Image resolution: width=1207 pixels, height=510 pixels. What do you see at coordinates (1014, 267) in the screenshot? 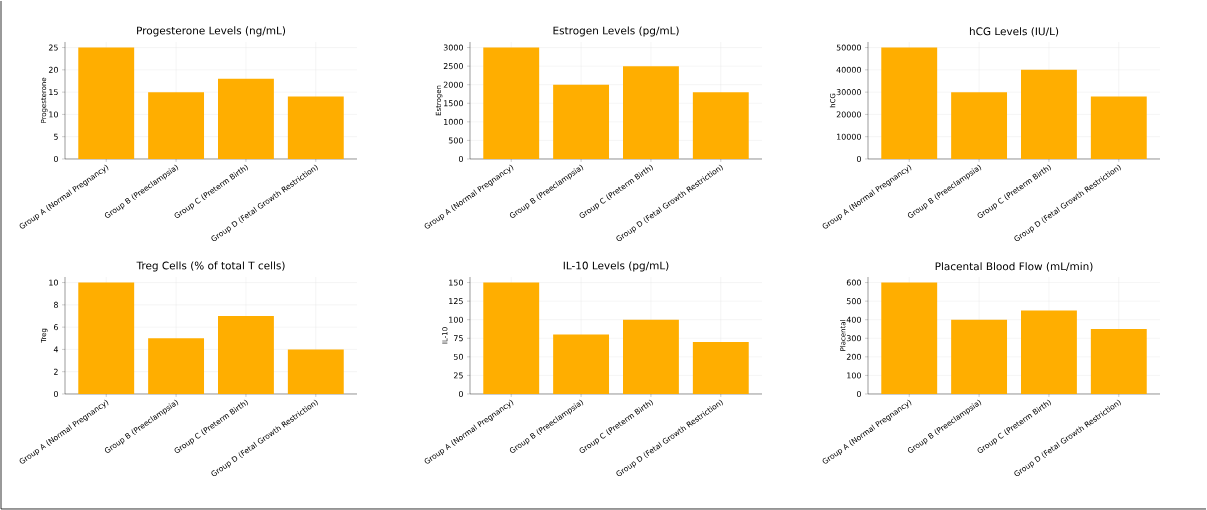
I see `chart-title: Placental Blood Flow (mL/min)` at bounding box center [1014, 267].